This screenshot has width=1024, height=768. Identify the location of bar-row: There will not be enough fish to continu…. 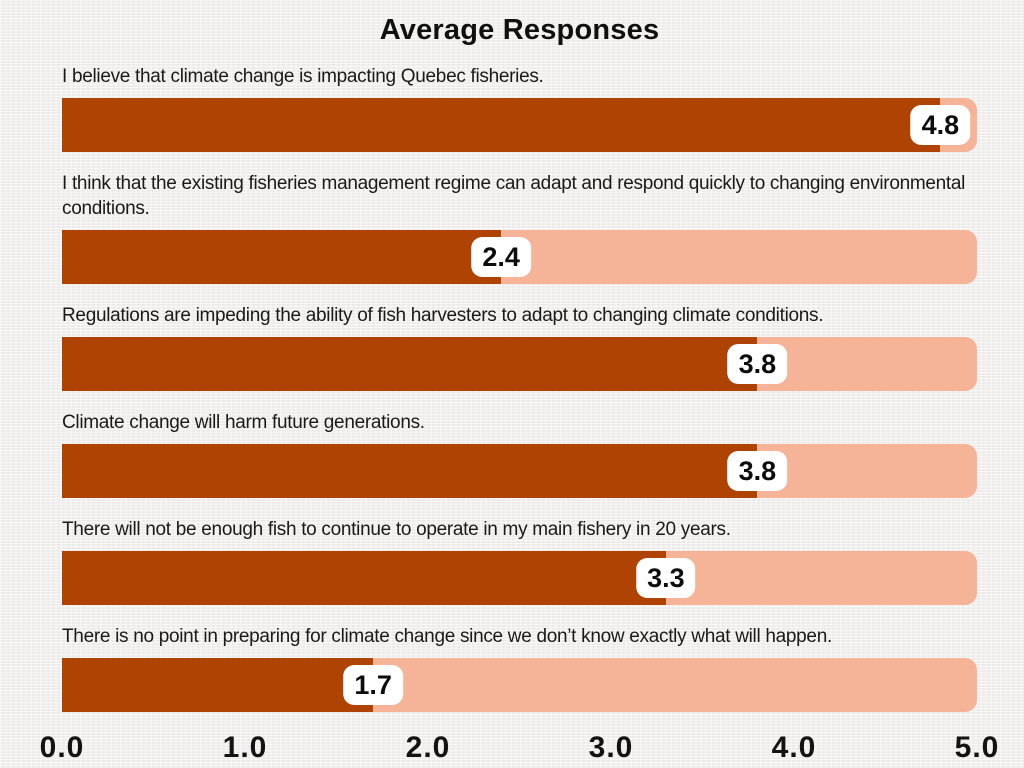
(519, 561).